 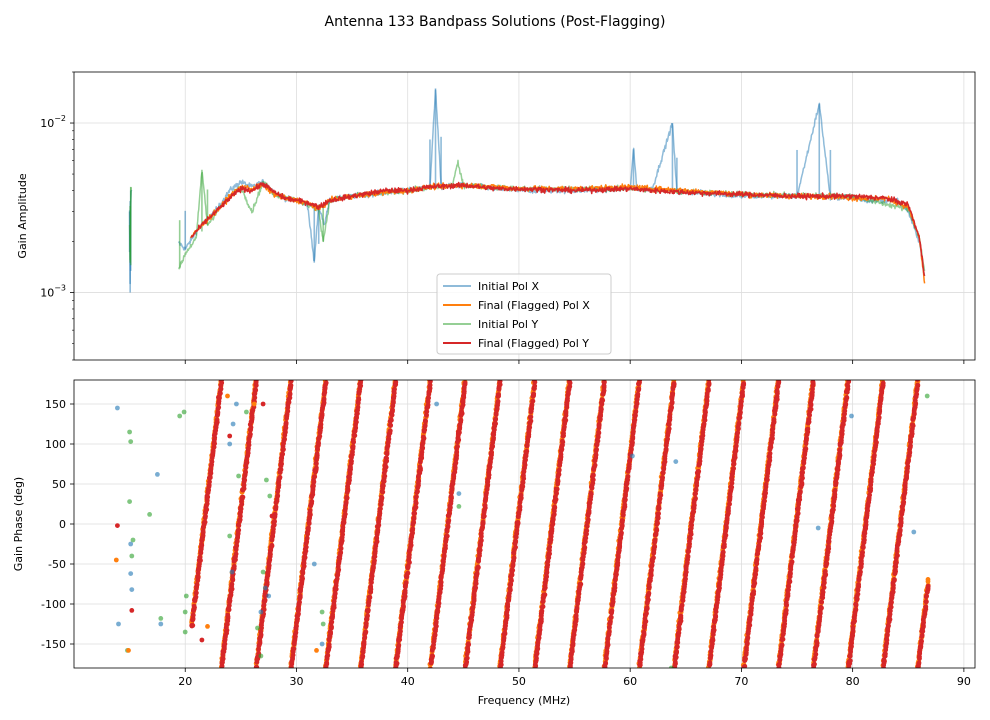 I want to click on legend-label: Initial Pol Y, so click(x=508, y=324).